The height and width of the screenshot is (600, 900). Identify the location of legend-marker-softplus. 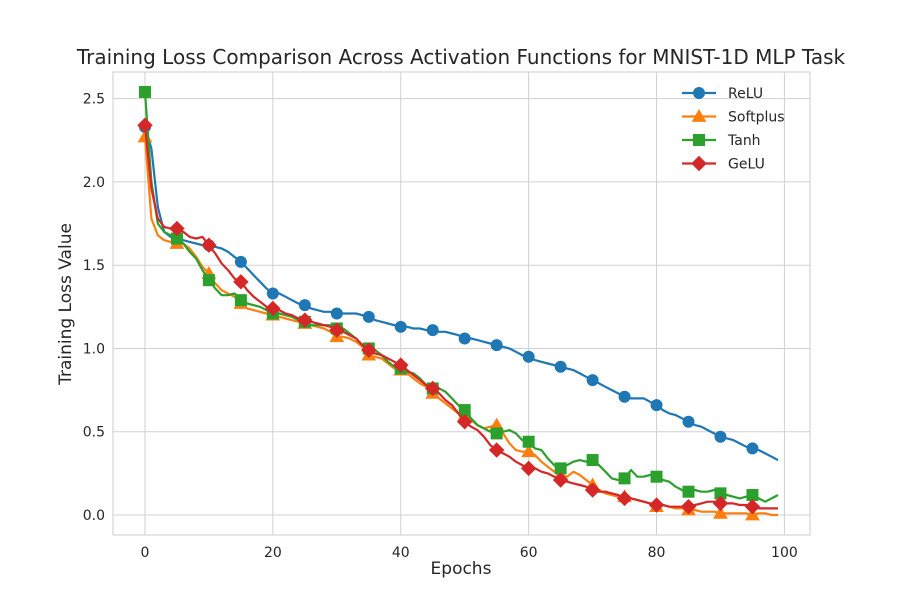
(699, 115).